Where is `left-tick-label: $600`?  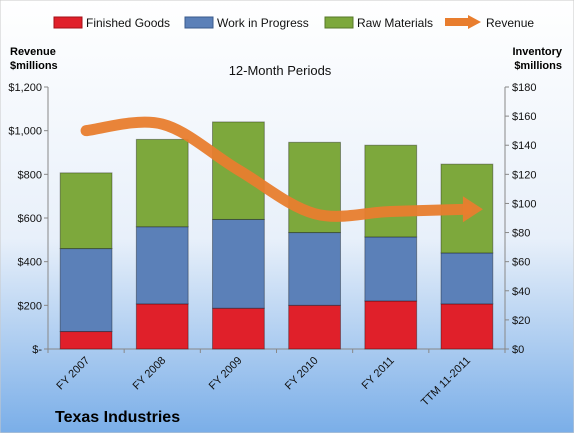
left-tick-label: $600 is located at coordinates (30, 219).